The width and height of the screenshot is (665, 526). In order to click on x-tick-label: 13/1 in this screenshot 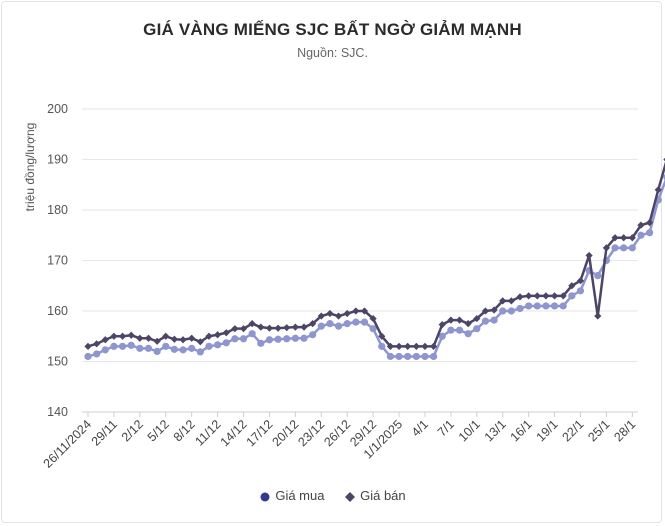, I will do `click(495, 430)`.